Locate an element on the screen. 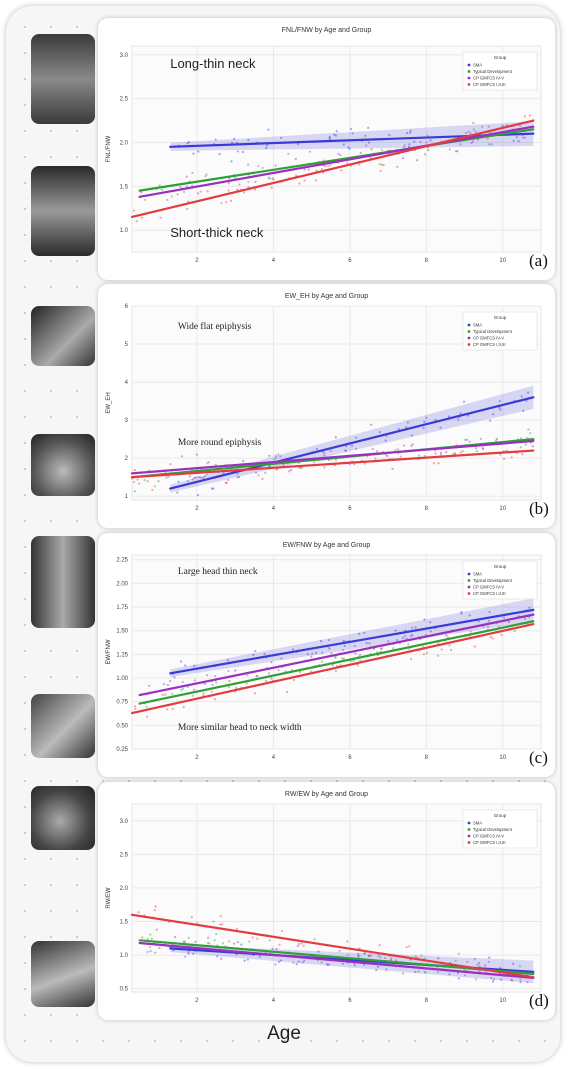  cp-gmfcs-iv-v-regression-line is located at coordinates (336, 161).